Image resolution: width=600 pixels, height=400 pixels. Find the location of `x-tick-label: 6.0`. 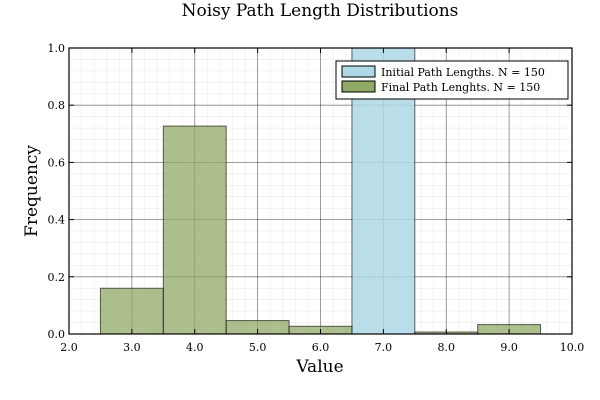

x-tick-label: 6.0 is located at coordinates (321, 347).